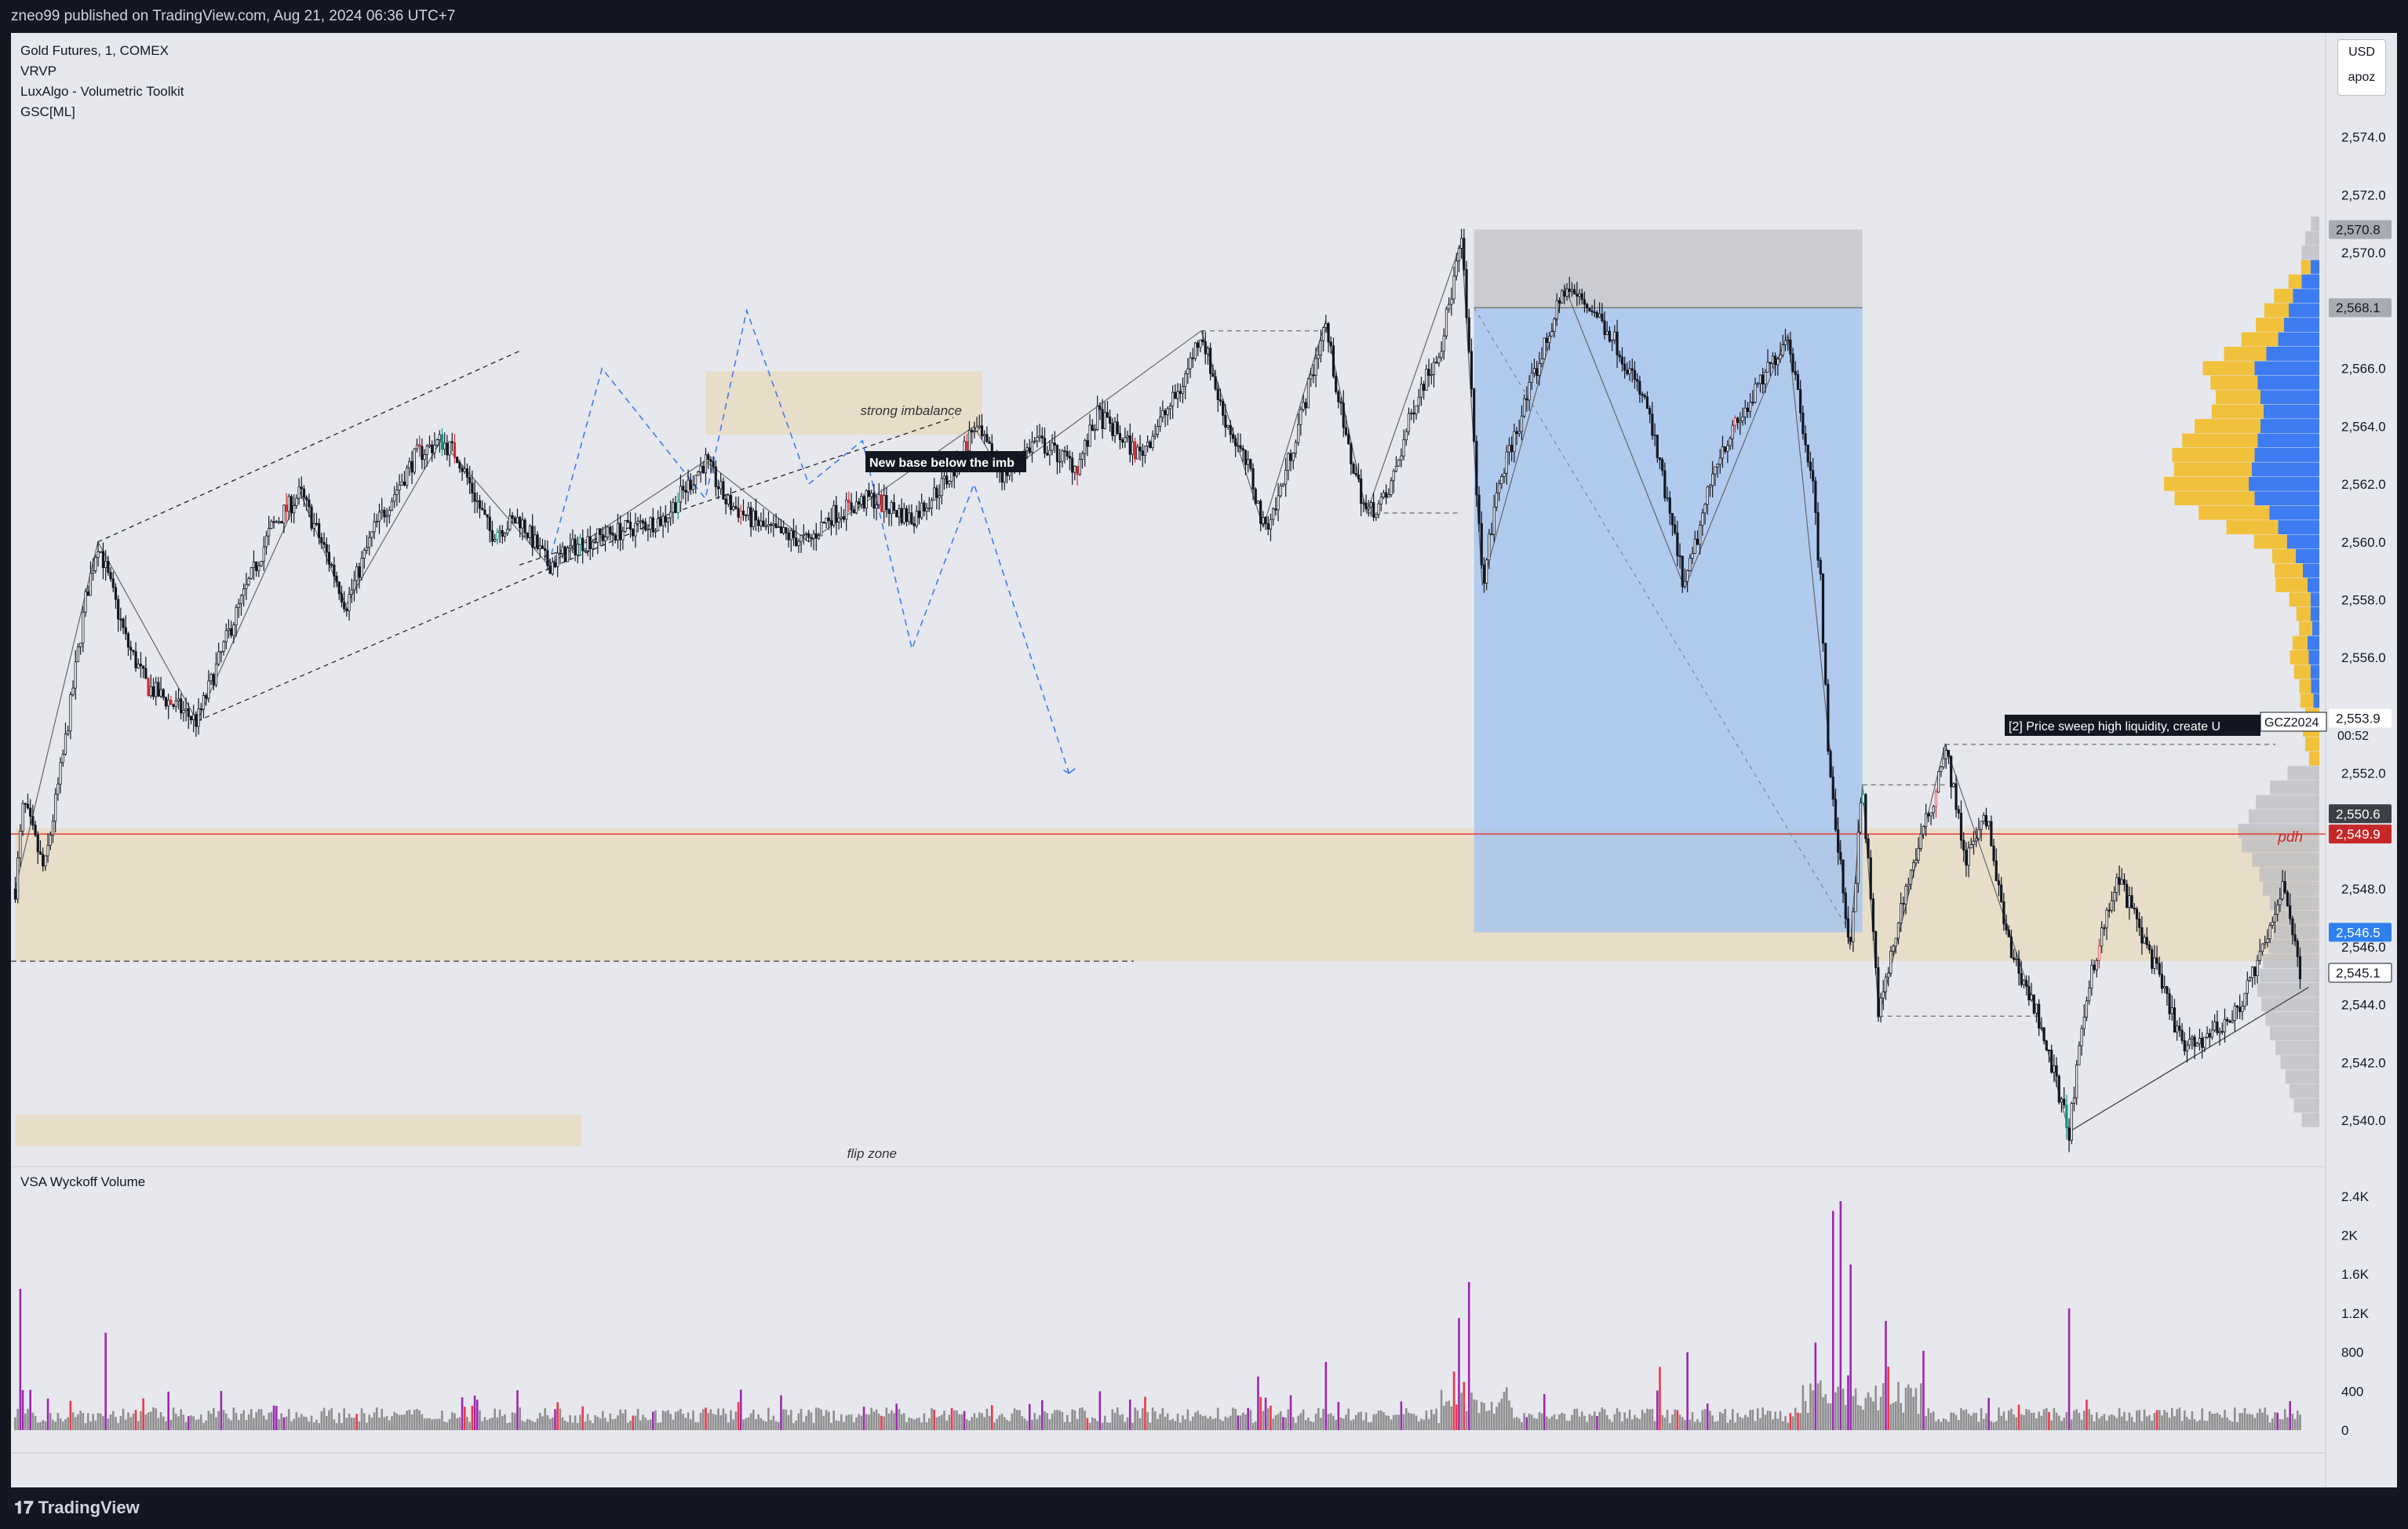  I want to click on time-axis, so click(1204, 1470).